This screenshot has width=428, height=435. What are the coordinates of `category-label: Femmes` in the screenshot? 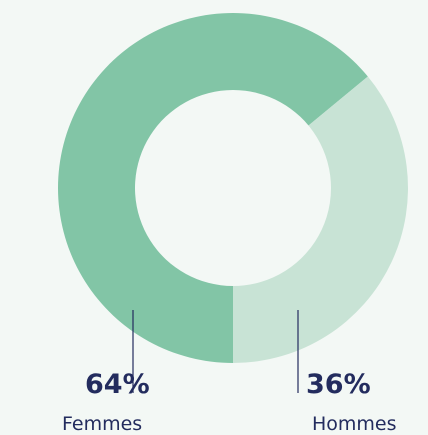 It's located at (102, 424).